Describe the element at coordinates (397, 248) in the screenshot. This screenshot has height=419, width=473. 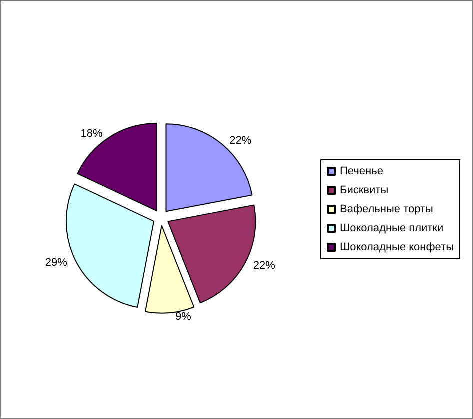
I see `legend-label: Шоколадные конфеты` at that location.